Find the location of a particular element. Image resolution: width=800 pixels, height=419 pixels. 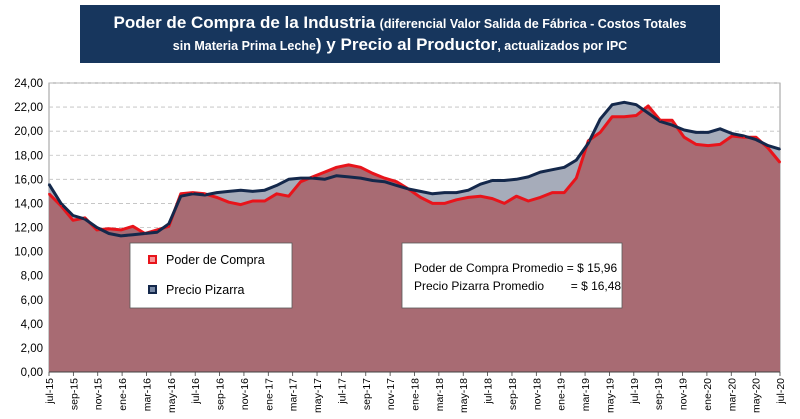

x-tick-label: nov-16 is located at coordinates (245, 394).